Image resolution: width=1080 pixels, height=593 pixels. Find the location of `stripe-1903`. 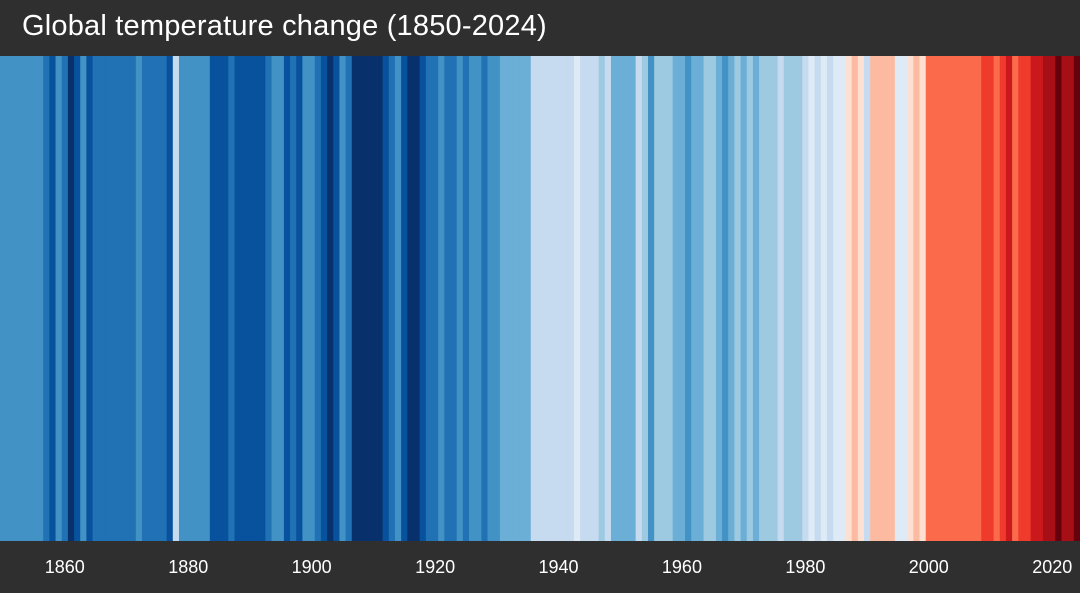

stripe-1903 is located at coordinates (330, 298).